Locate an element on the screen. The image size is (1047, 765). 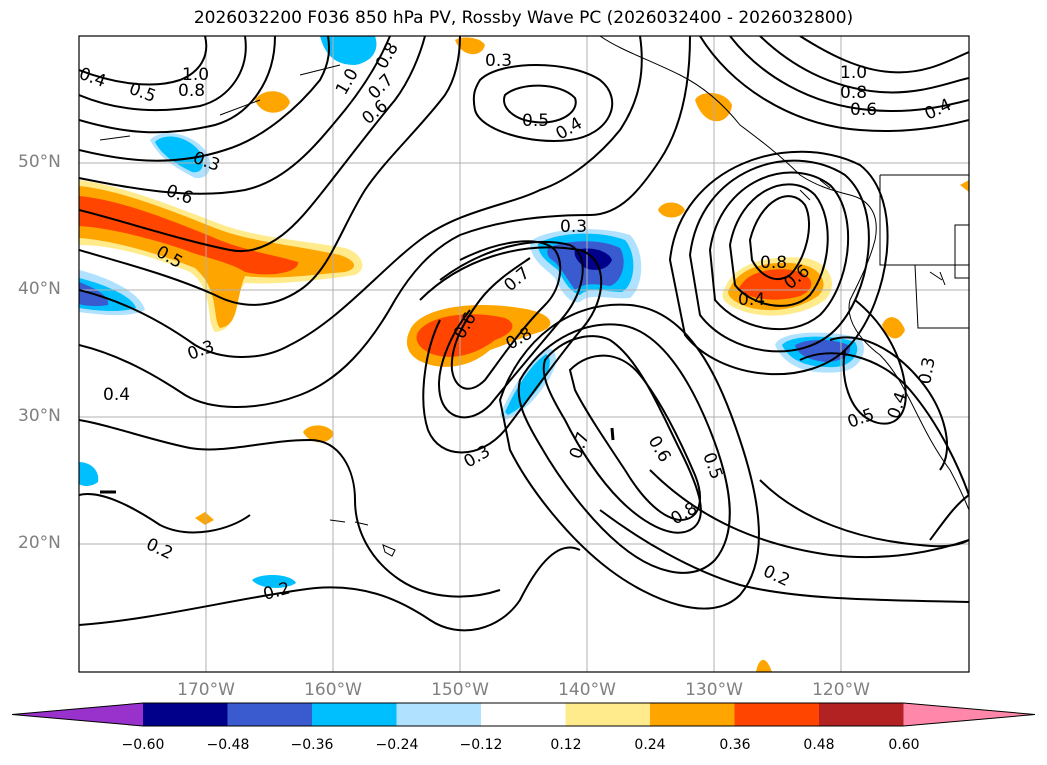
colorbar-label: −0.12 is located at coordinates (481, 745).